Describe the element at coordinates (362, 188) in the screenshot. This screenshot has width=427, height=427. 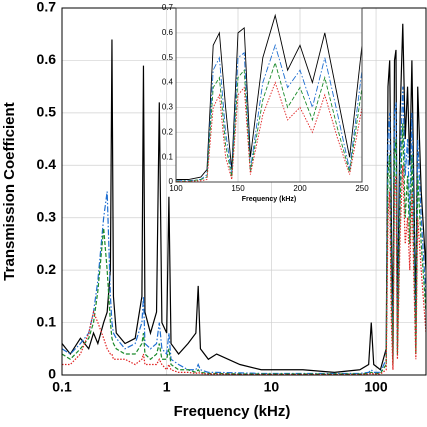
I see `x-tick-label: 250` at that location.